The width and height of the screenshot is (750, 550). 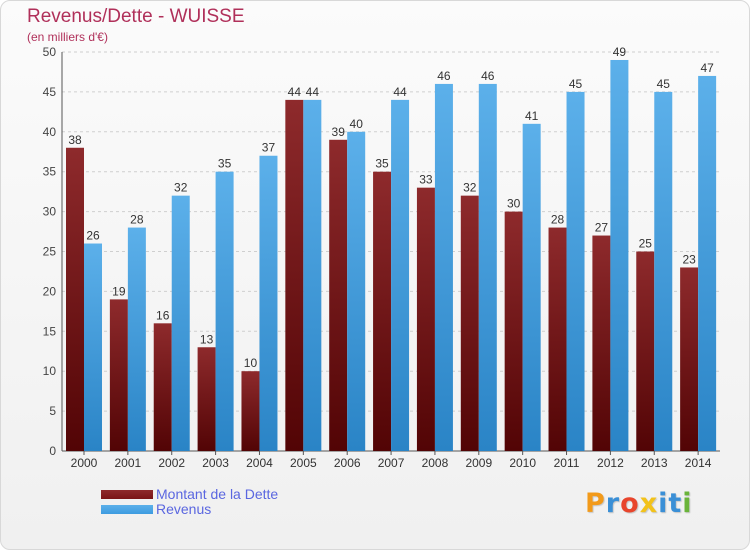 I want to click on logo-letter: P, so click(x=595, y=503).